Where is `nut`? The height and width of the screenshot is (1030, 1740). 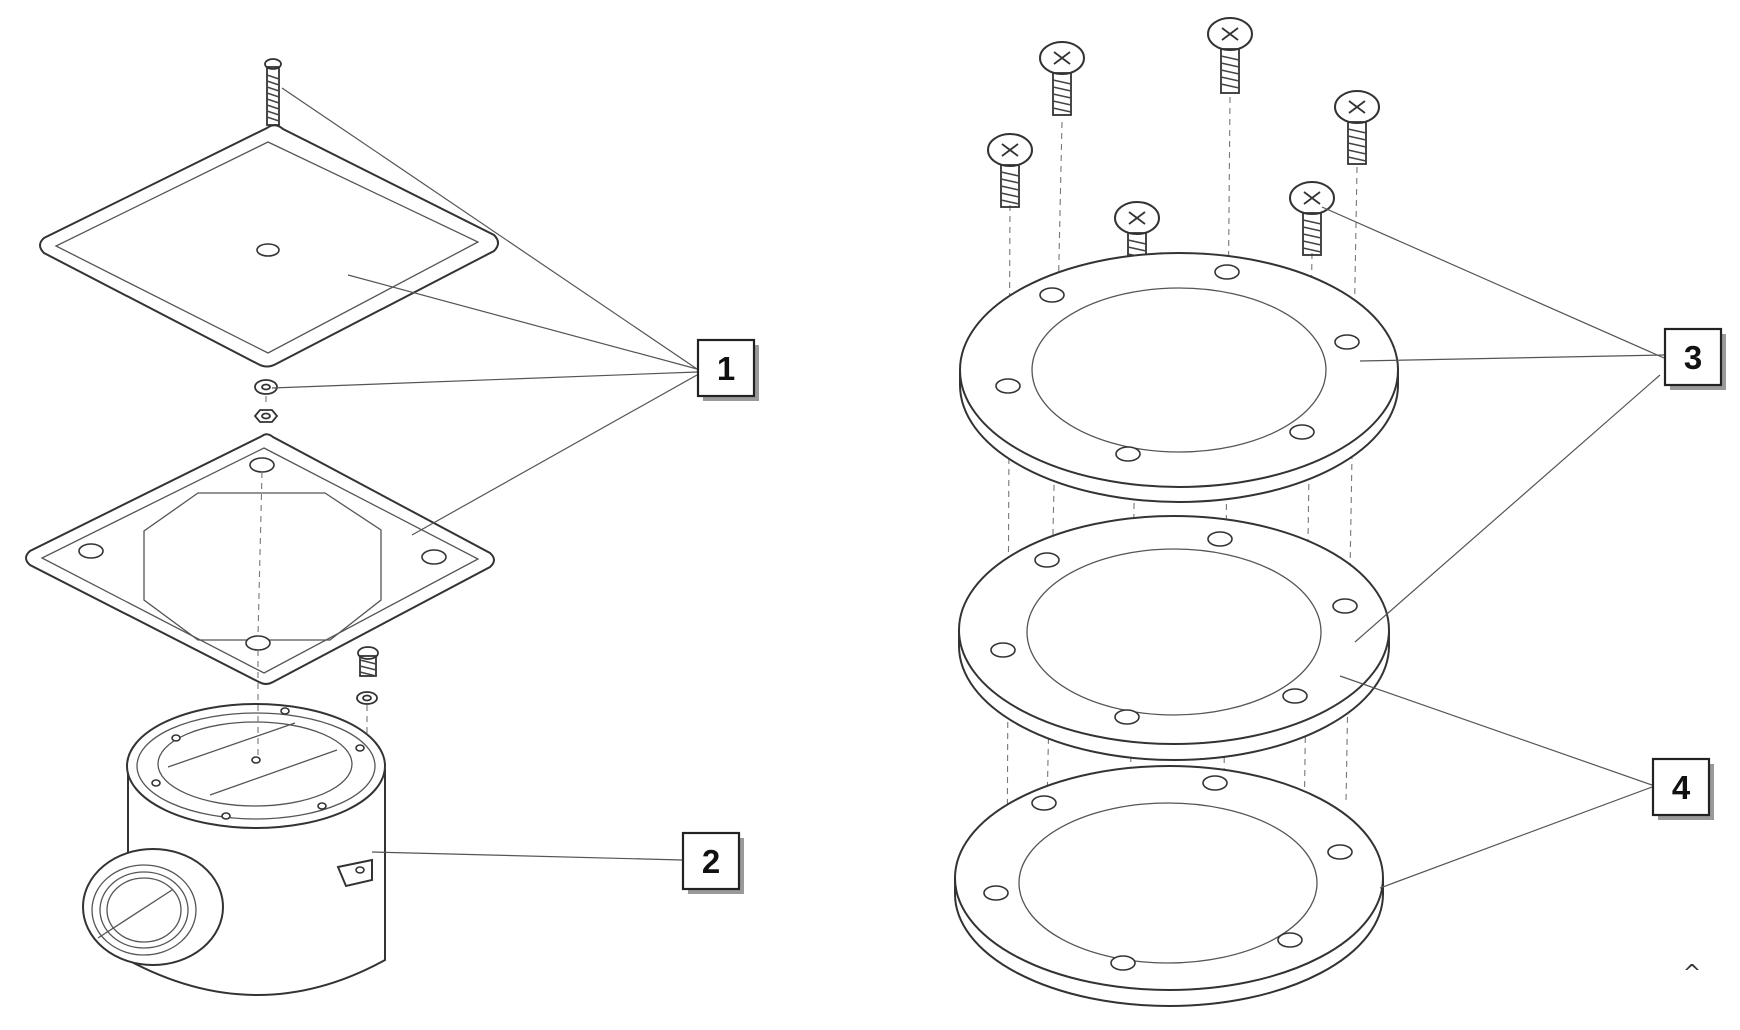
nut is located at coordinates (266, 416).